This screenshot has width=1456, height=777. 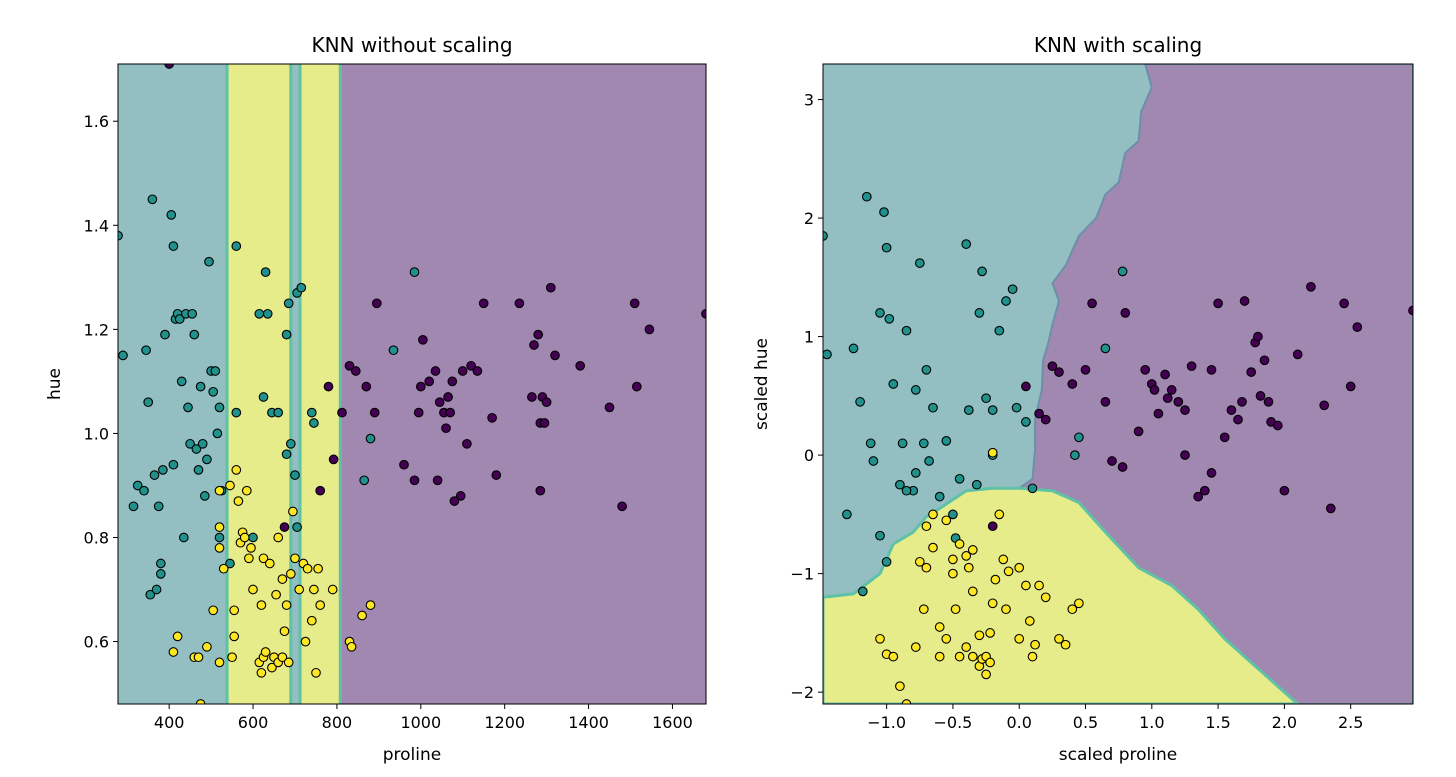 What do you see at coordinates (953, 722) in the screenshot?
I see `x-tick-label: −0.5` at bounding box center [953, 722].